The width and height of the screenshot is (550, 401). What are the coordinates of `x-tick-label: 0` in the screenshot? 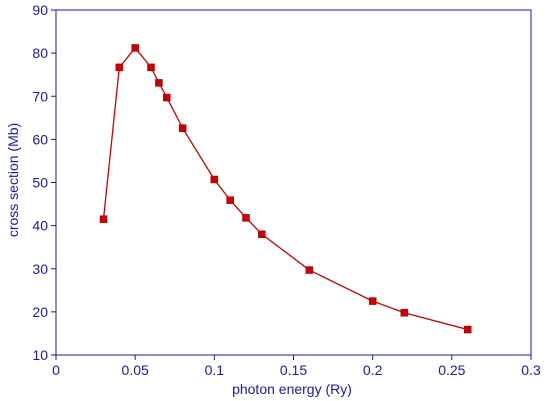 It's located at (56, 370).